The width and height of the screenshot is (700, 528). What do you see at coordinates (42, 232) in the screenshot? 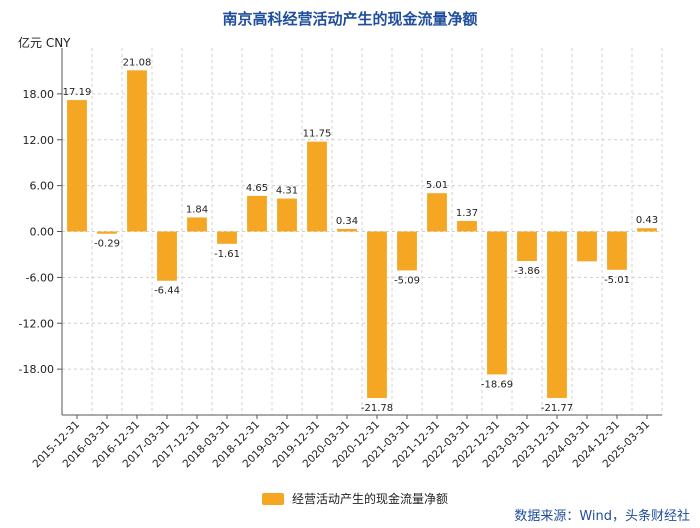
I see `y-tick-label: 0.00` at bounding box center [42, 232].